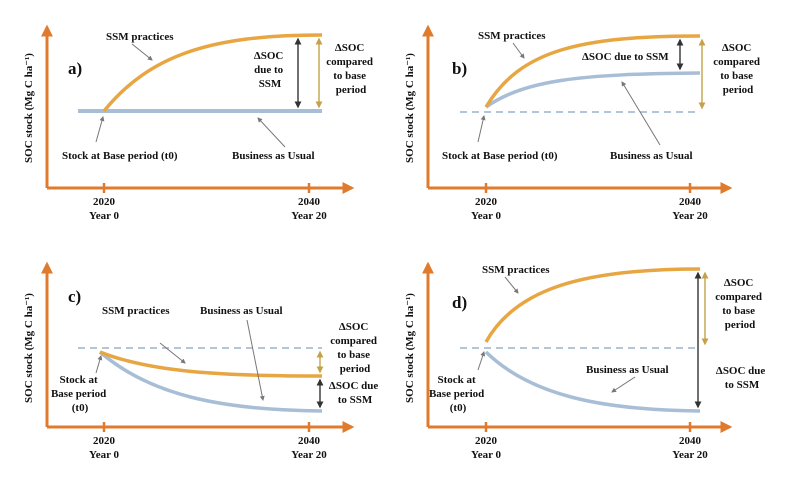 Image resolution: width=788 pixels, height=482 pixels. What do you see at coordinates (74, 296) in the screenshot?
I see `panel-letter: c)` at bounding box center [74, 296].